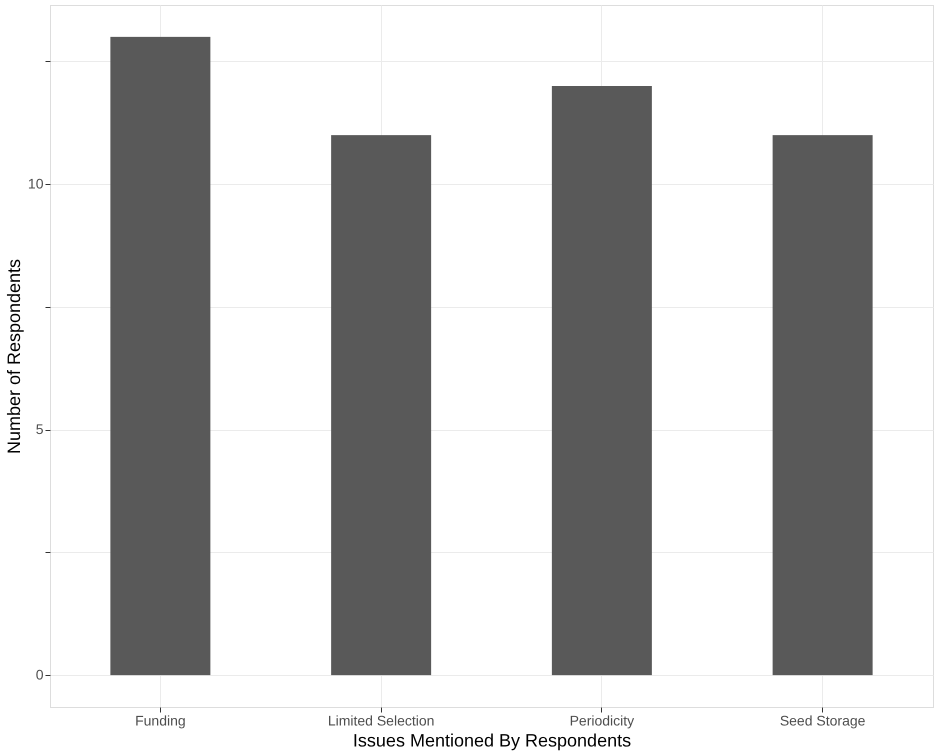 The height and width of the screenshot is (755, 938). Describe the element at coordinates (492, 740) in the screenshot. I see `x-axis-title: Issues Mentioned By Respondents` at that location.